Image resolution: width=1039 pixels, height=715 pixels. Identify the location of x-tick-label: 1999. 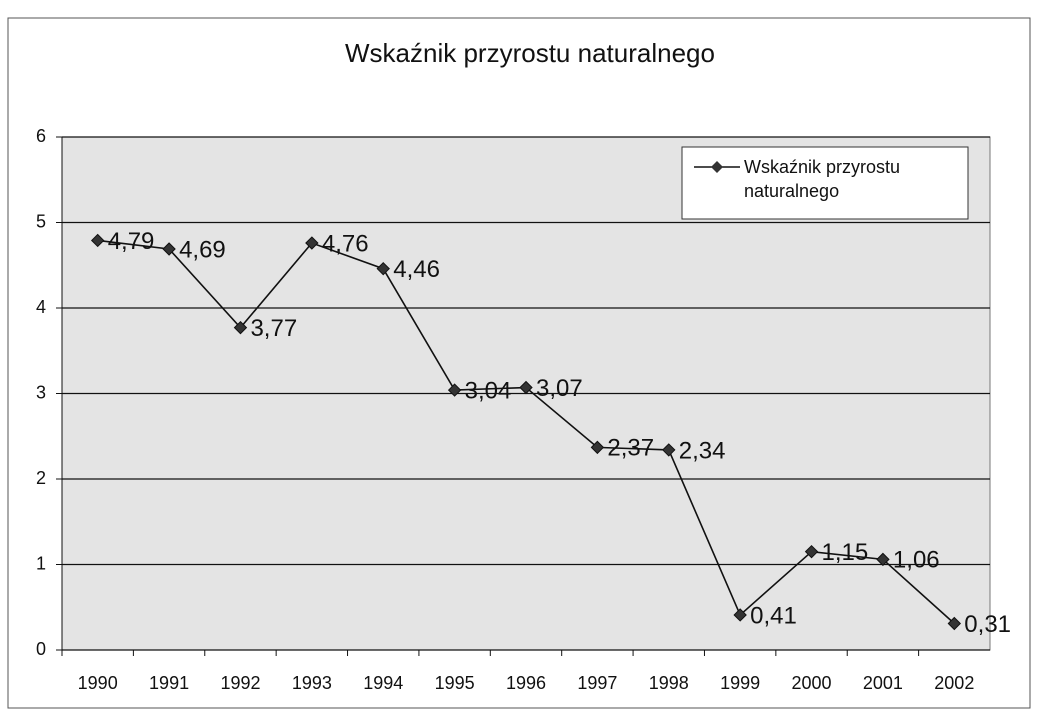
(740, 683).